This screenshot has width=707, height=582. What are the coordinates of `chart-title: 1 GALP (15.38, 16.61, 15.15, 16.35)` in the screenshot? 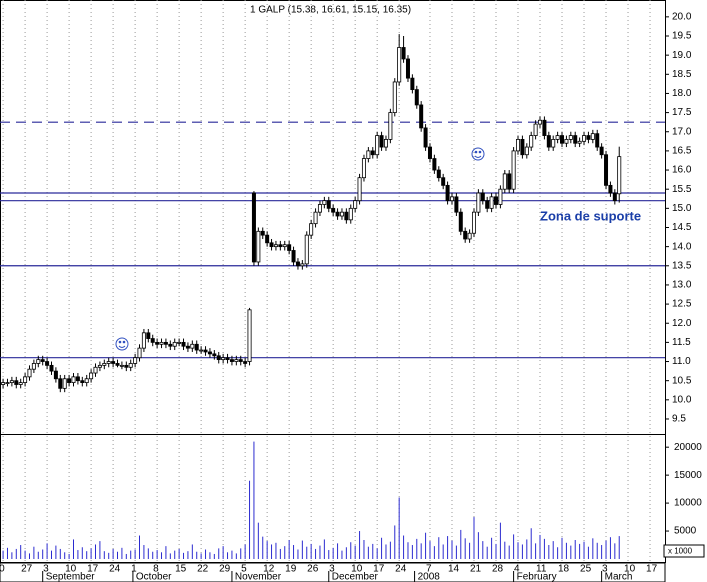 It's located at (330, 10).